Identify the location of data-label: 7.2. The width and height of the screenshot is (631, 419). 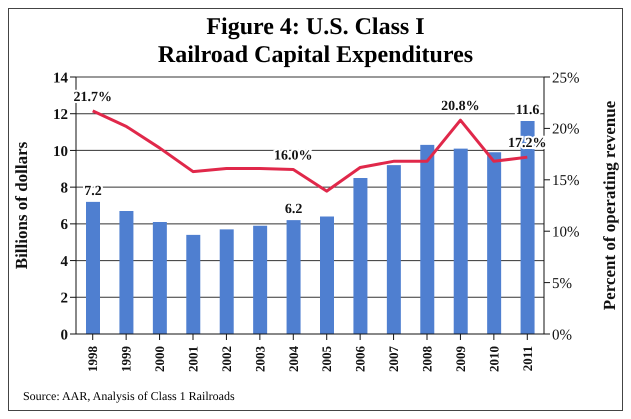
(93, 191).